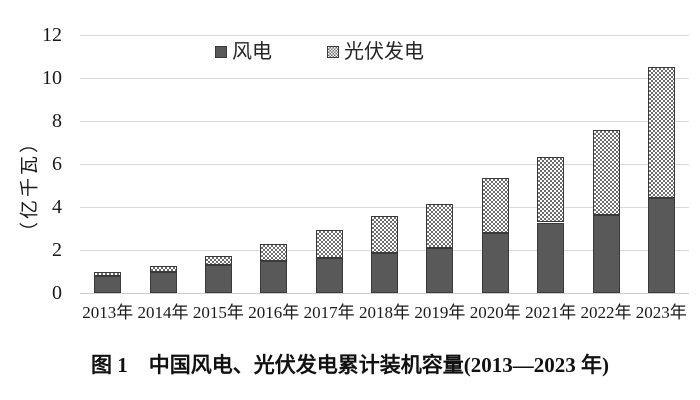 The height and width of the screenshot is (400, 700). I want to click on bar-segment-风电-2013年, so click(108, 284).